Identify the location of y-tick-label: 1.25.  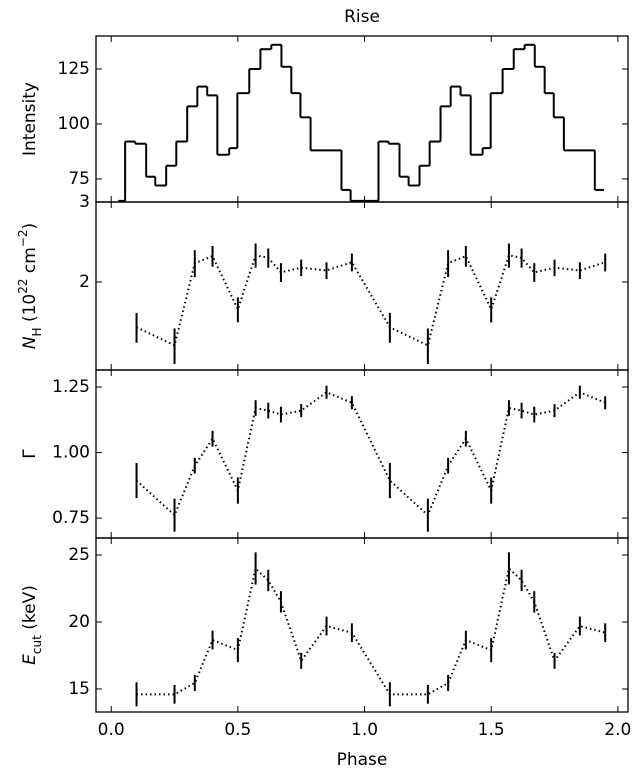
(71, 387).